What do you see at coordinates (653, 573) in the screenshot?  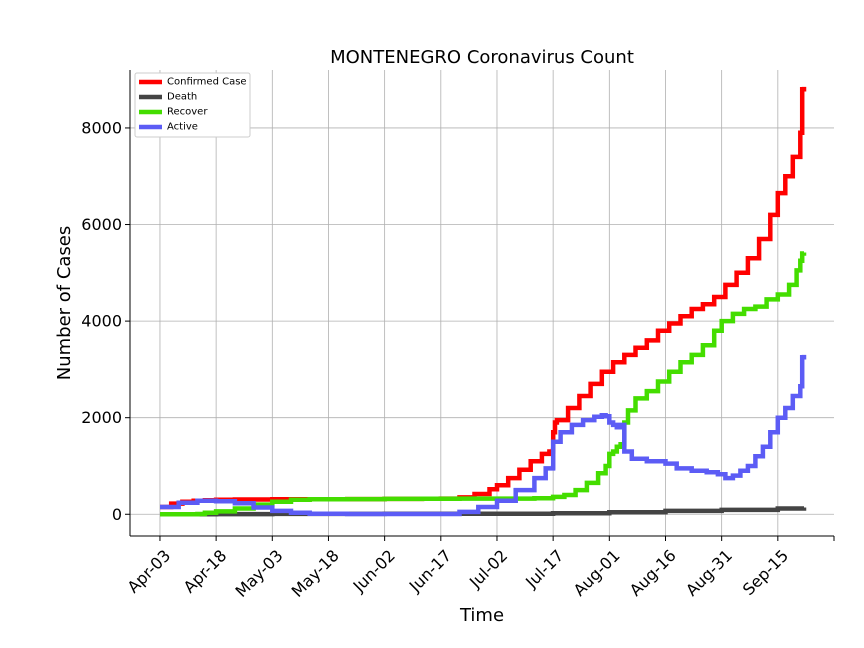 I see `x-tick-label: Aug-16` at bounding box center [653, 573].